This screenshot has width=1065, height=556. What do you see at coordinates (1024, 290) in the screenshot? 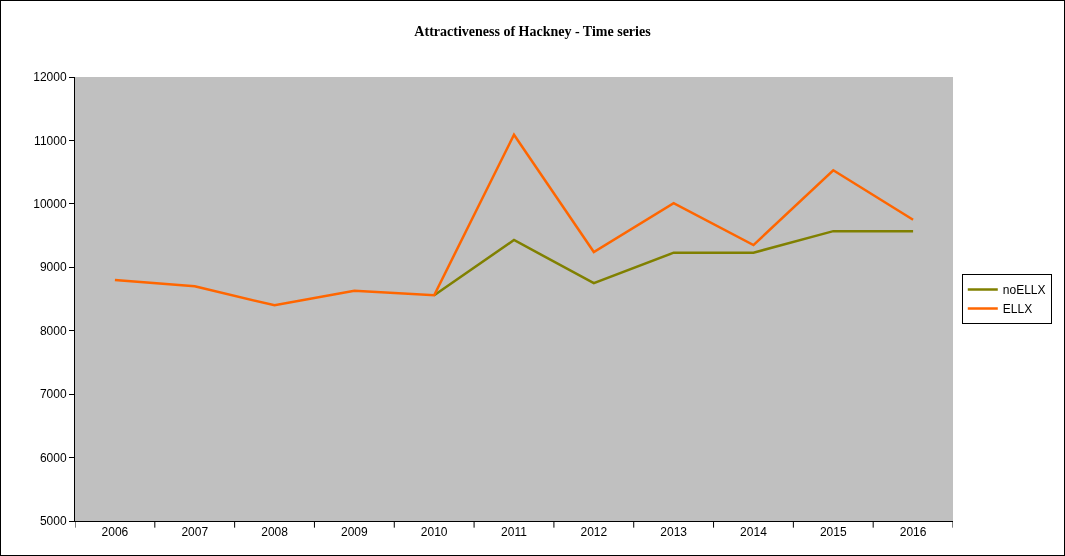
I see `legend-label: noELLX` at bounding box center [1024, 290].